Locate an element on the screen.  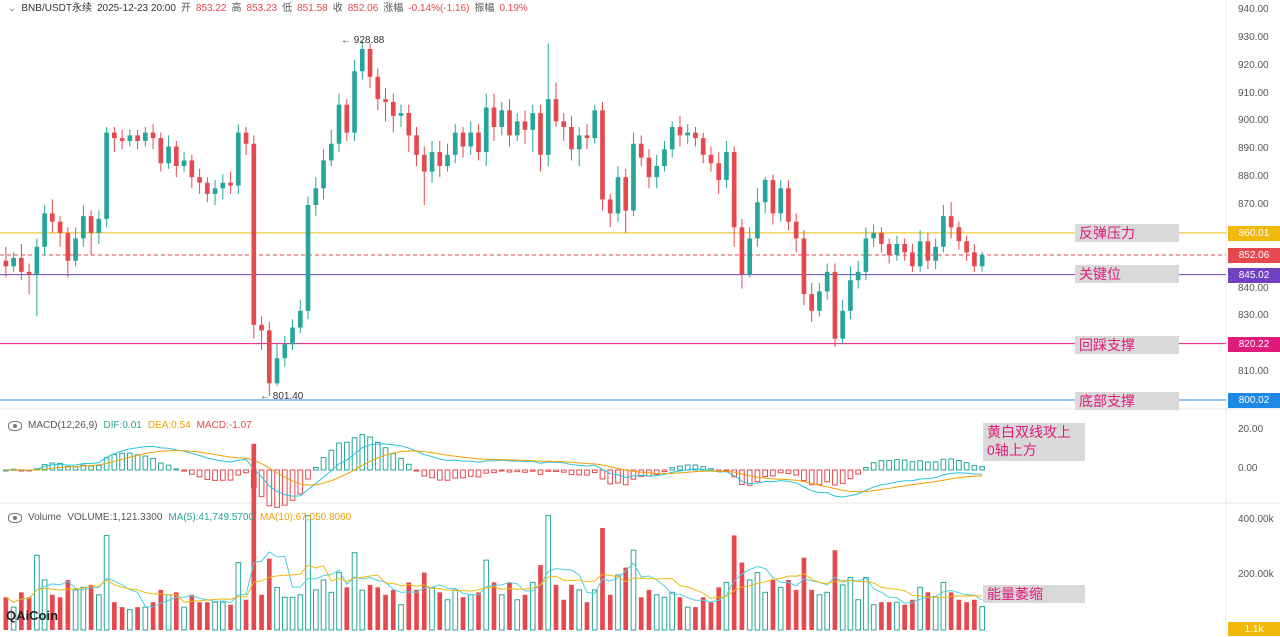
symbol-label: BNB/USDT永续 is located at coordinates (56, 8).